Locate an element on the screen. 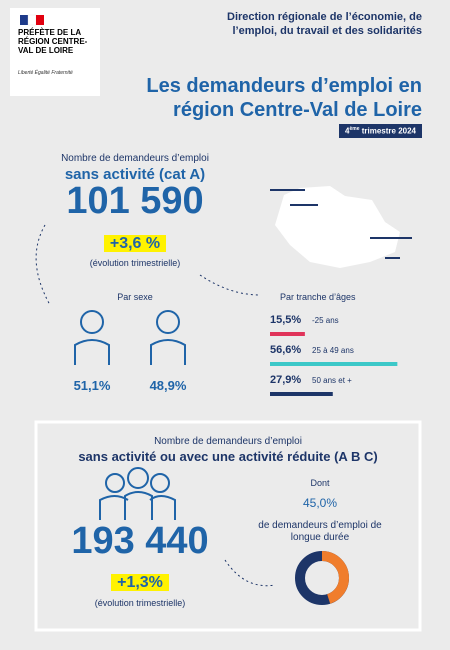 The height and width of the screenshot is (650, 450). period: 4ème trimestre 2024 is located at coordinates (380, 131).